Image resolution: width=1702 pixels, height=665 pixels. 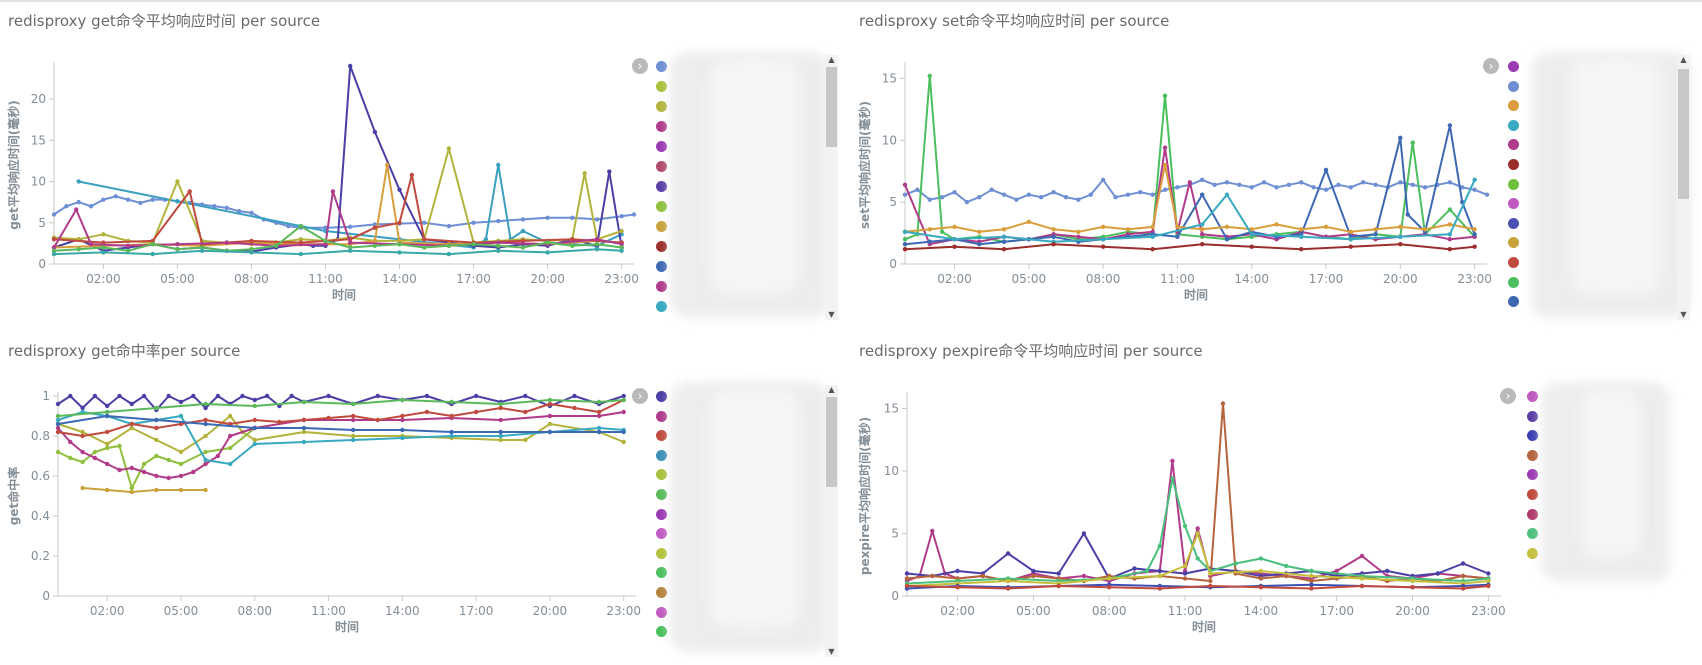 What do you see at coordinates (1683, 59) in the screenshot?
I see `scroll-up-icon: ▲` at bounding box center [1683, 59].